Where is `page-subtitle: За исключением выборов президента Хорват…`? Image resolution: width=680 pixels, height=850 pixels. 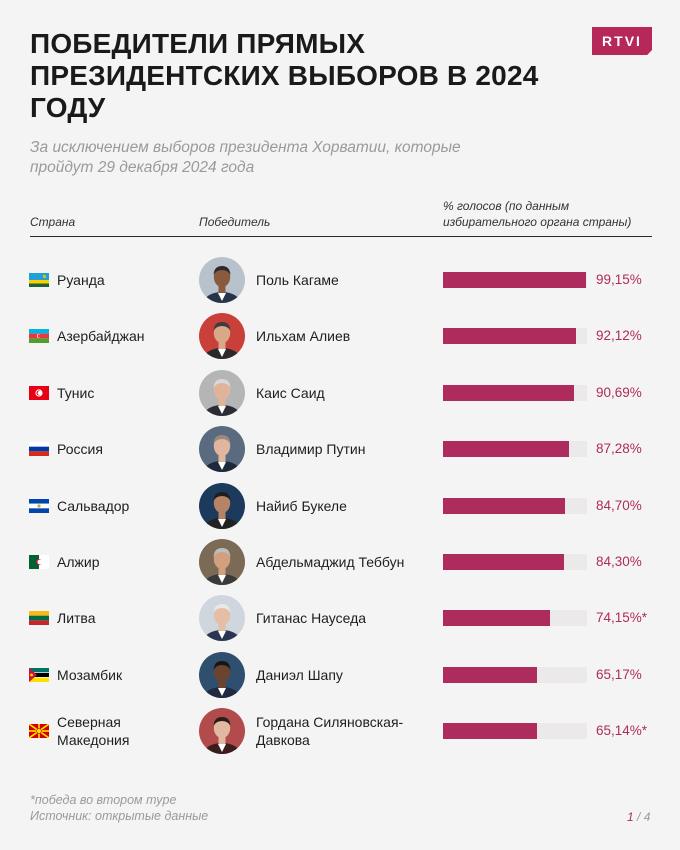
page-subtitle: За исключением выборов президента Хорват… is located at coordinates (245, 157).